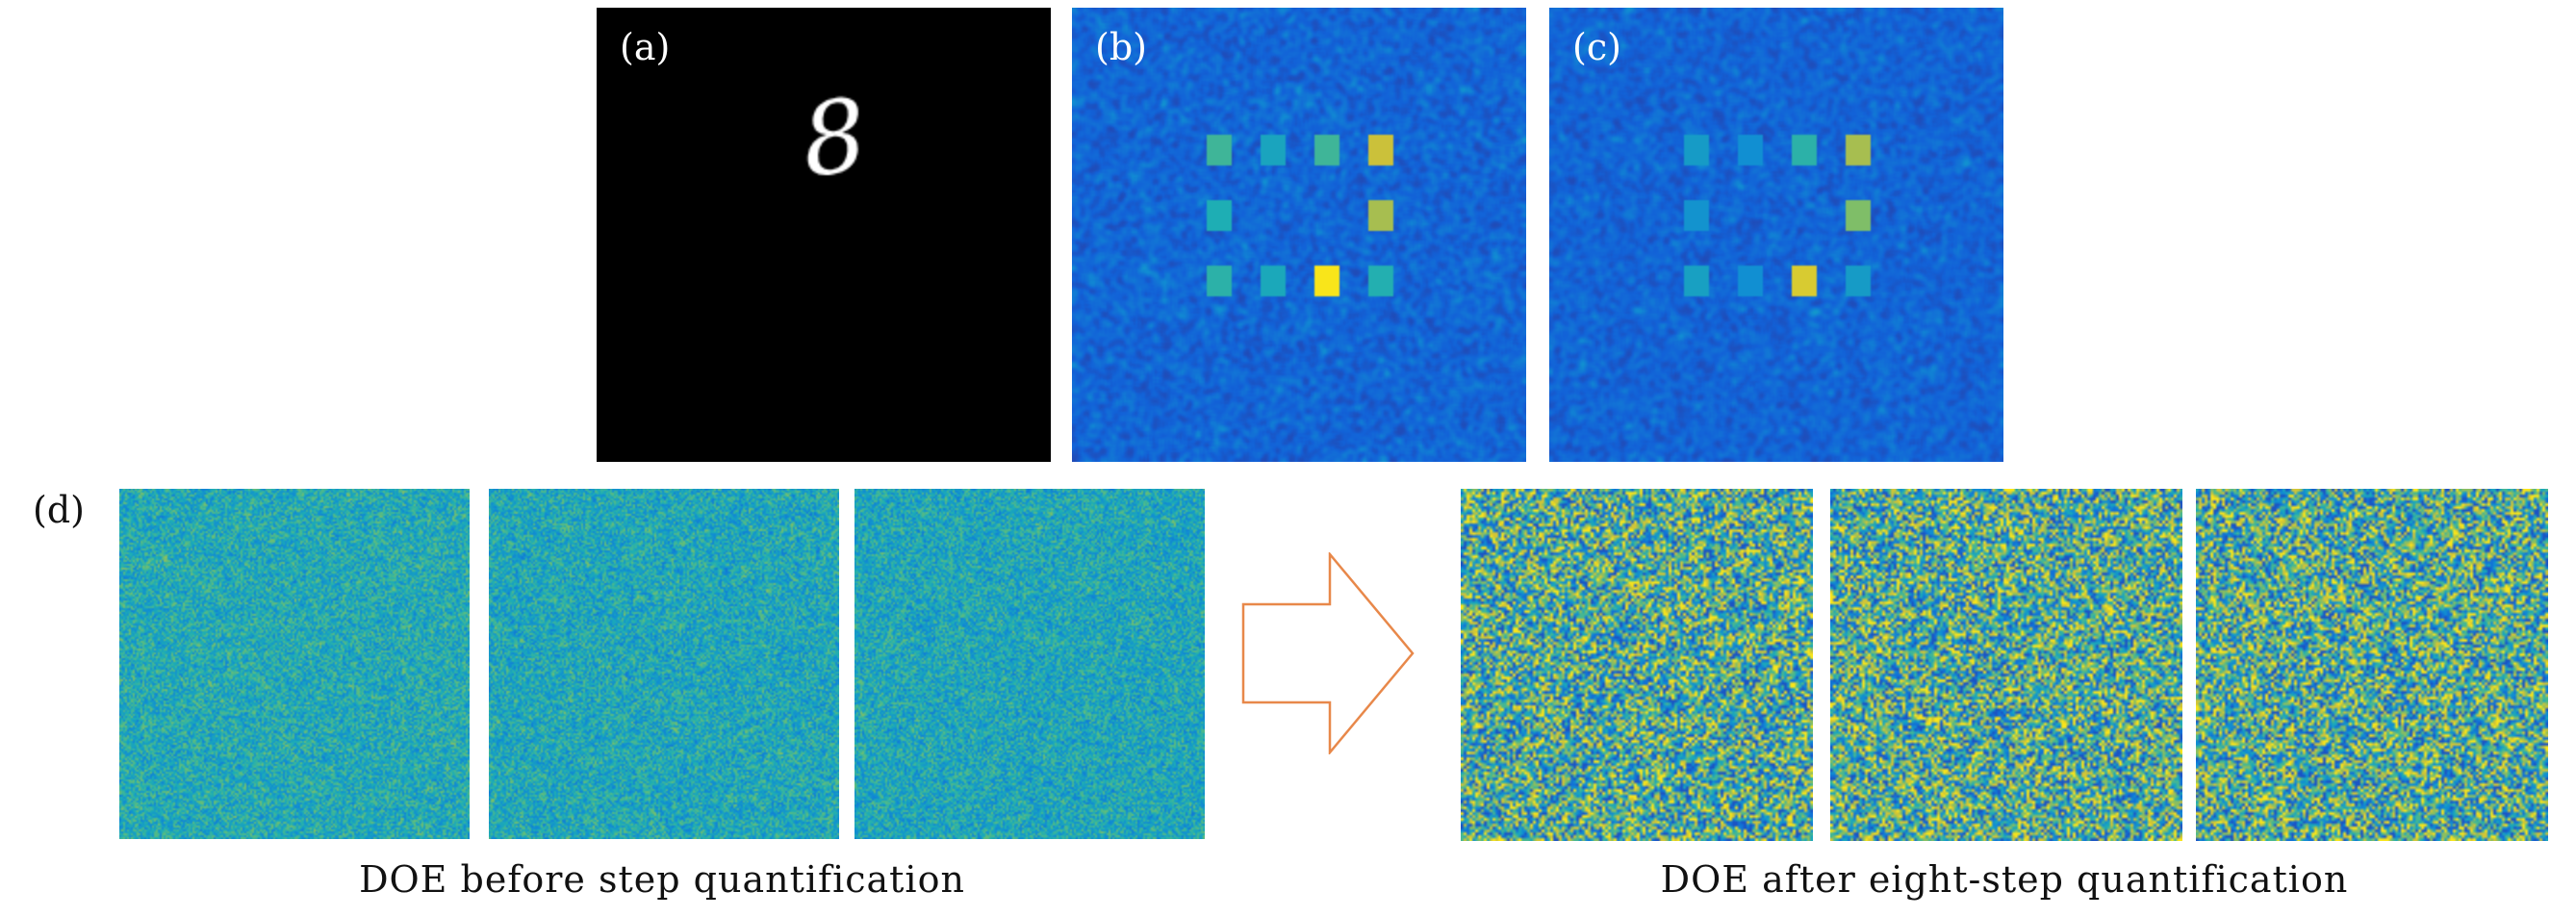  I want to click on panel-c-output-intensity-quantified: (c), so click(1776, 235).